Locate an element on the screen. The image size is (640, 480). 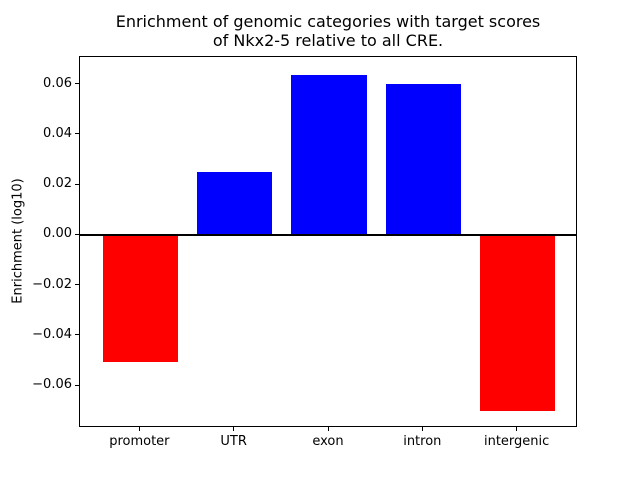
y-tick-label-0.00: 0.00 is located at coordinates (57, 234).